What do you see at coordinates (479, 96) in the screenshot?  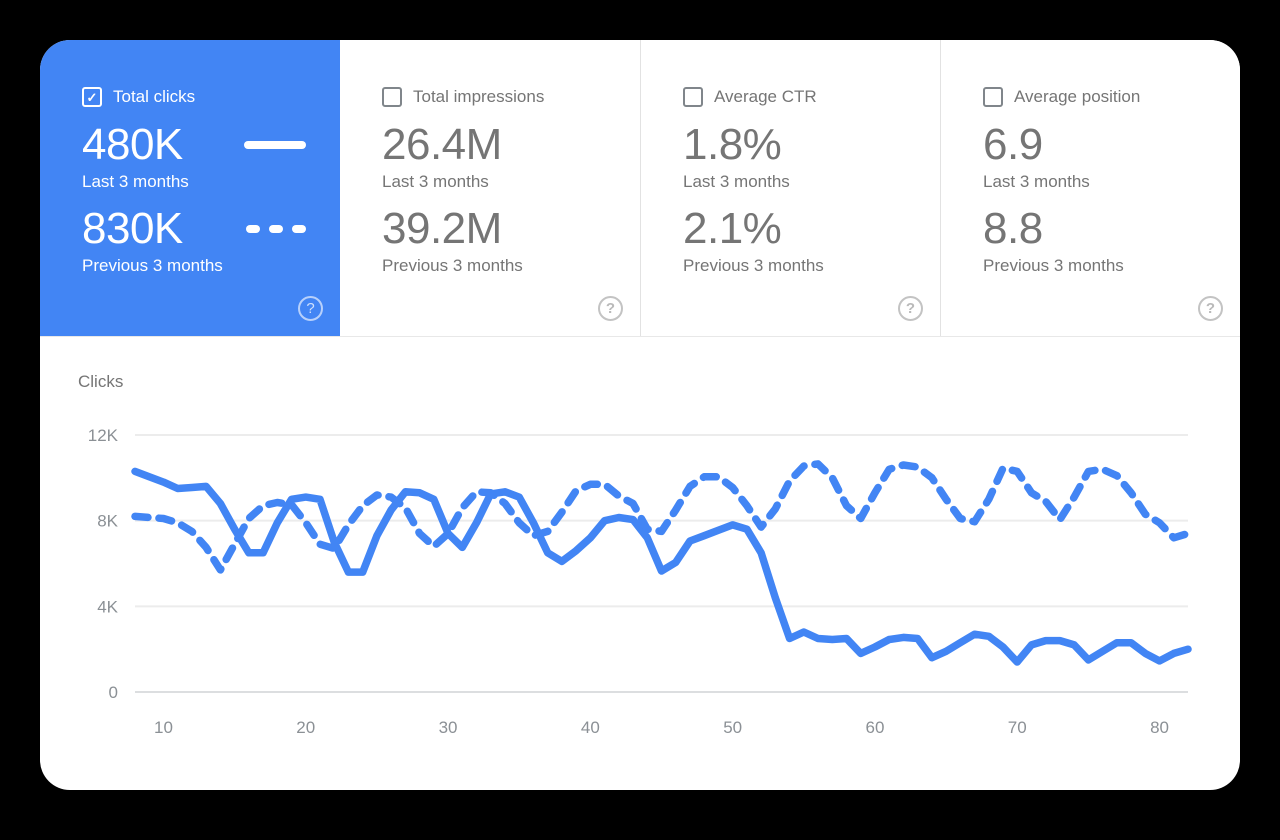 I see `card-label: Total impressions` at bounding box center [479, 96].